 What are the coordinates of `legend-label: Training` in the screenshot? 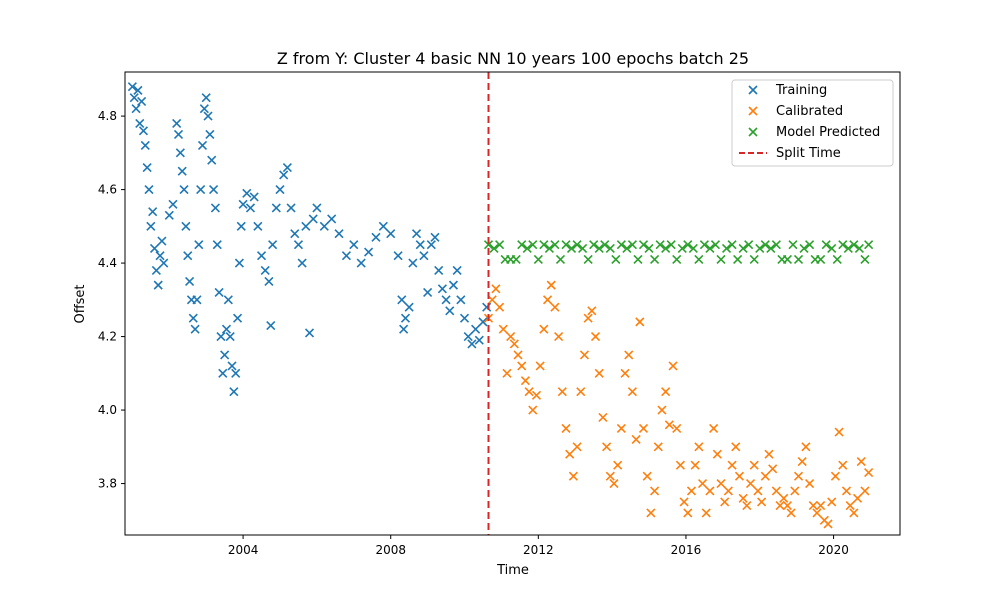 It's located at (801, 90).